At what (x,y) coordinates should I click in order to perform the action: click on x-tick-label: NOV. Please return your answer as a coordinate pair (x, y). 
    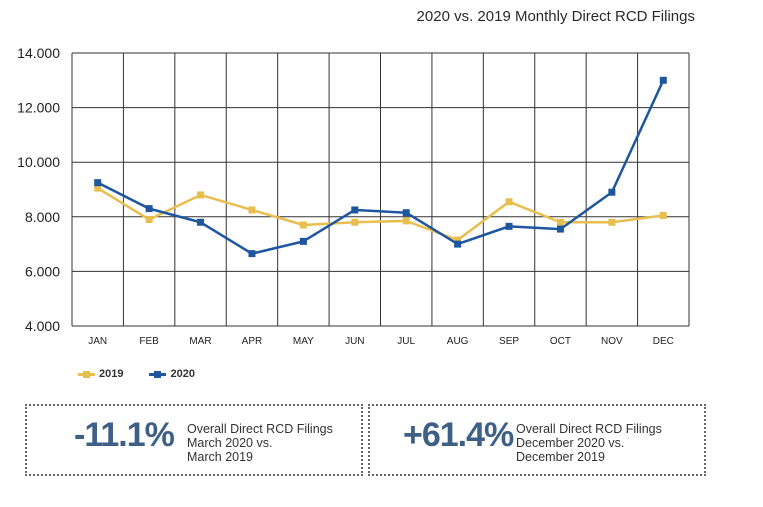
    Looking at the image, I should click on (612, 341).